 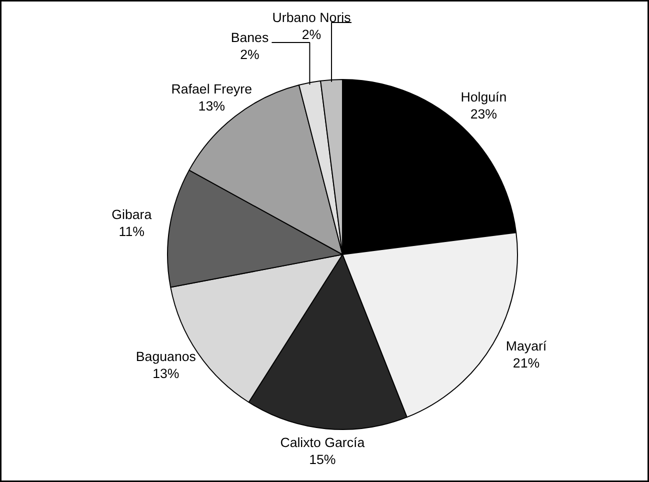 What do you see at coordinates (323, 442) in the screenshot?
I see `slice-label: Calixto García` at bounding box center [323, 442].